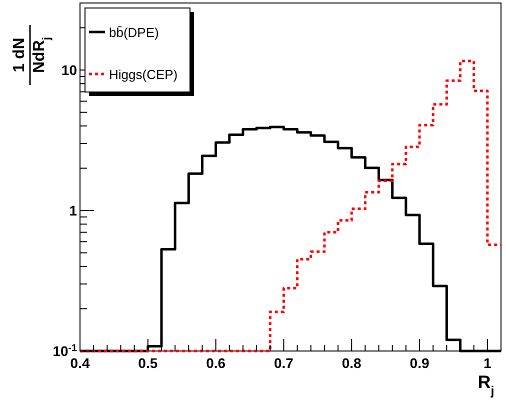  What do you see at coordinates (148, 363) in the screenshot?
I see `x-tick-label: 0.5` at bounding box center [148, 363].